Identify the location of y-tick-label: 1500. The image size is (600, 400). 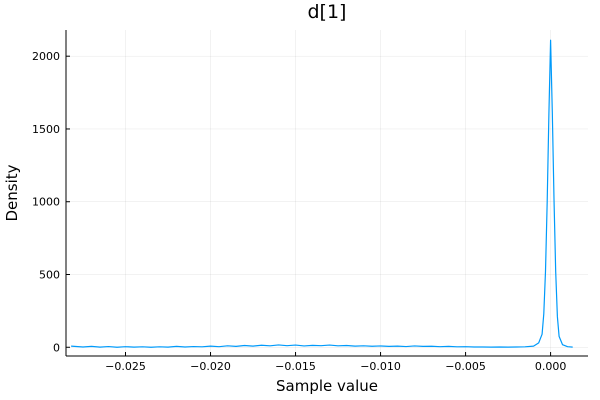
(46, 129).